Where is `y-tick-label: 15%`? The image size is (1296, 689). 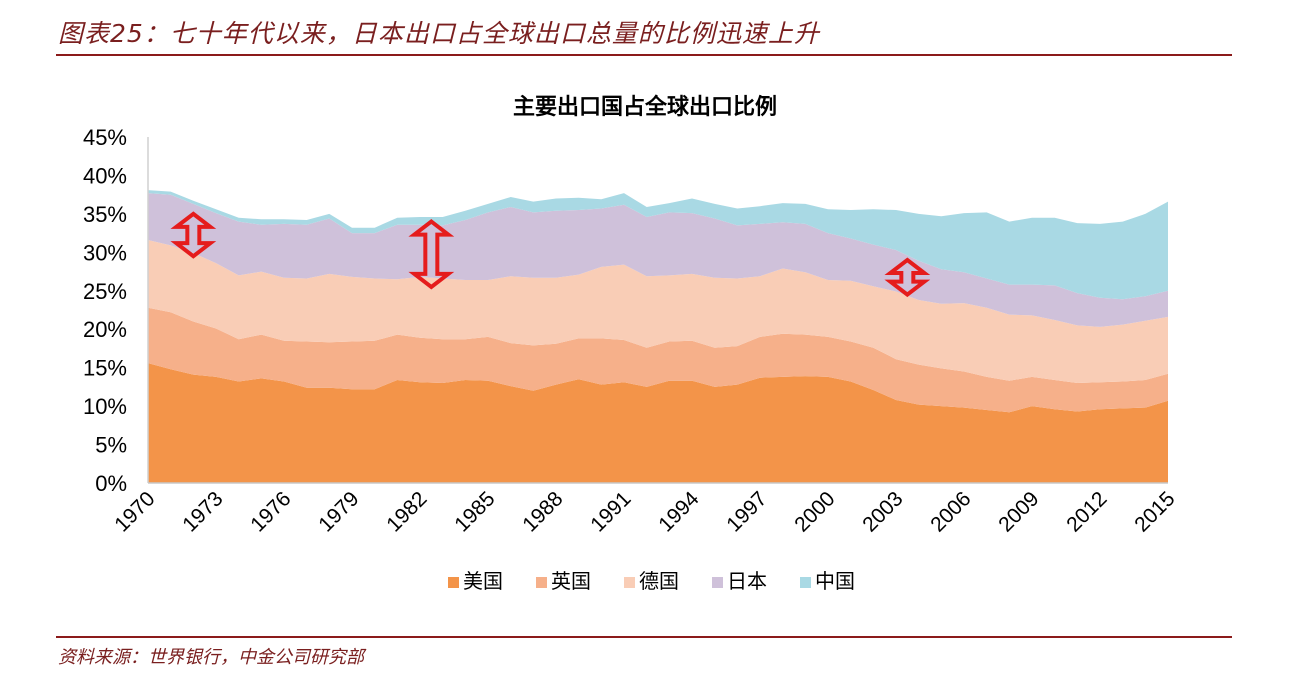
y-tick-label: 15% is located at coordinates (105, 368).